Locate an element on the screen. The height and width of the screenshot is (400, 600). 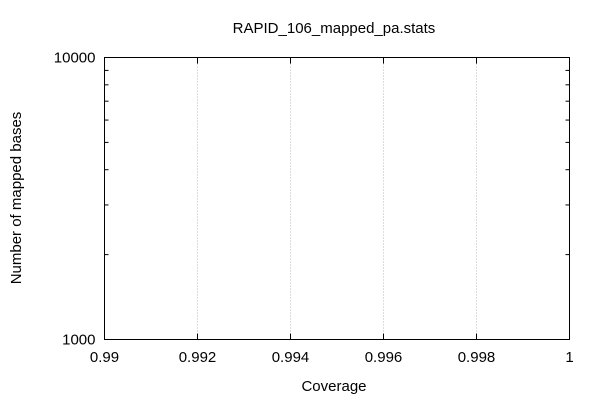
x-tick-label: 0.99 is located at coordinates (104, 357).